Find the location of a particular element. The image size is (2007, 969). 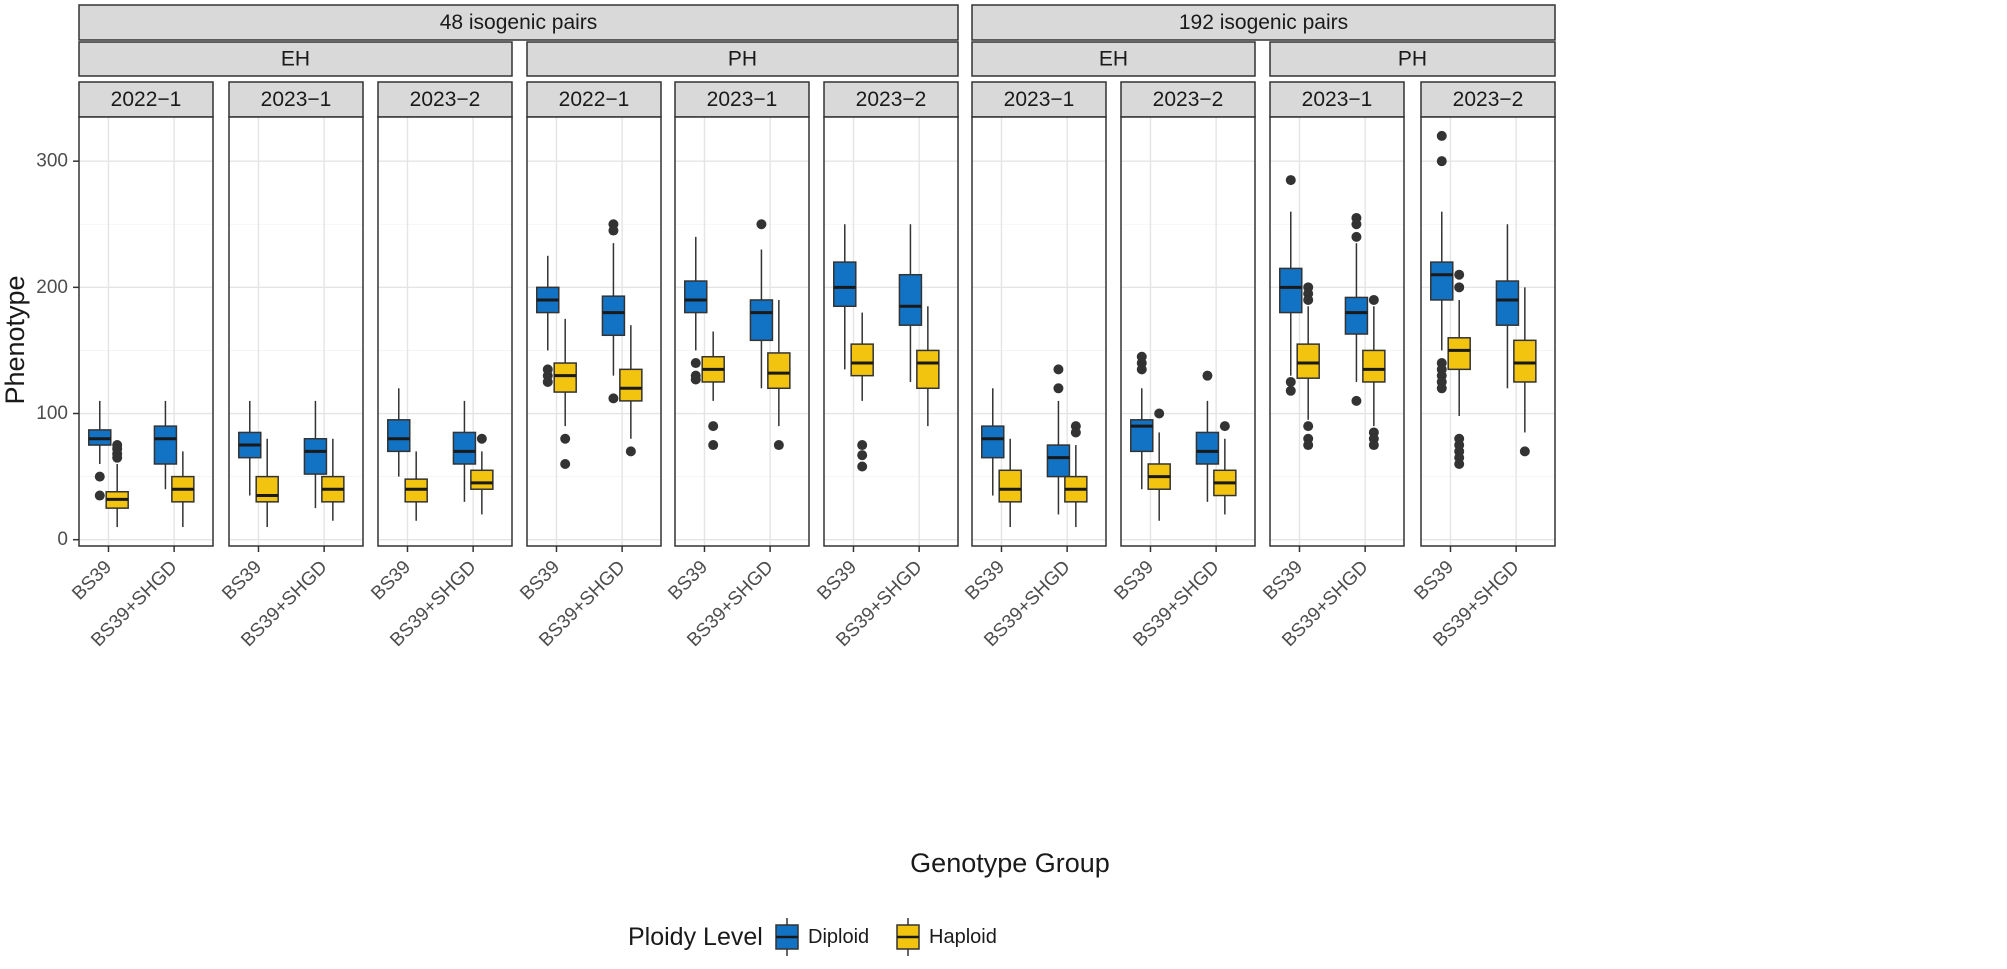

strip-trait-box is located at coordinates (295, 59).